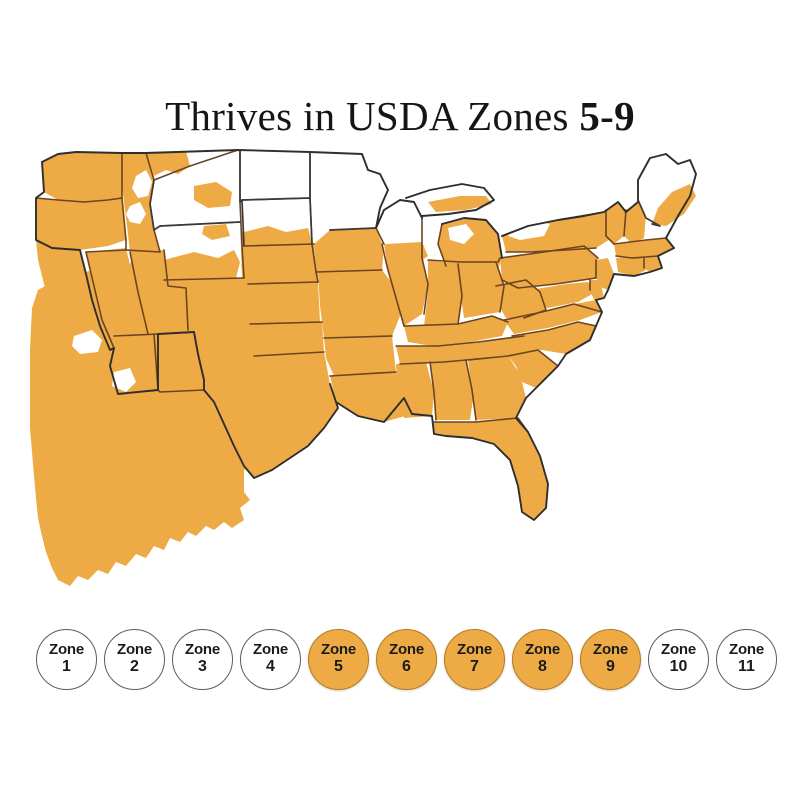  What do you see at coordinates (134, 666) in the screenshot?
I see `zone-chip-number: 2` at bounding box center [134, 666].